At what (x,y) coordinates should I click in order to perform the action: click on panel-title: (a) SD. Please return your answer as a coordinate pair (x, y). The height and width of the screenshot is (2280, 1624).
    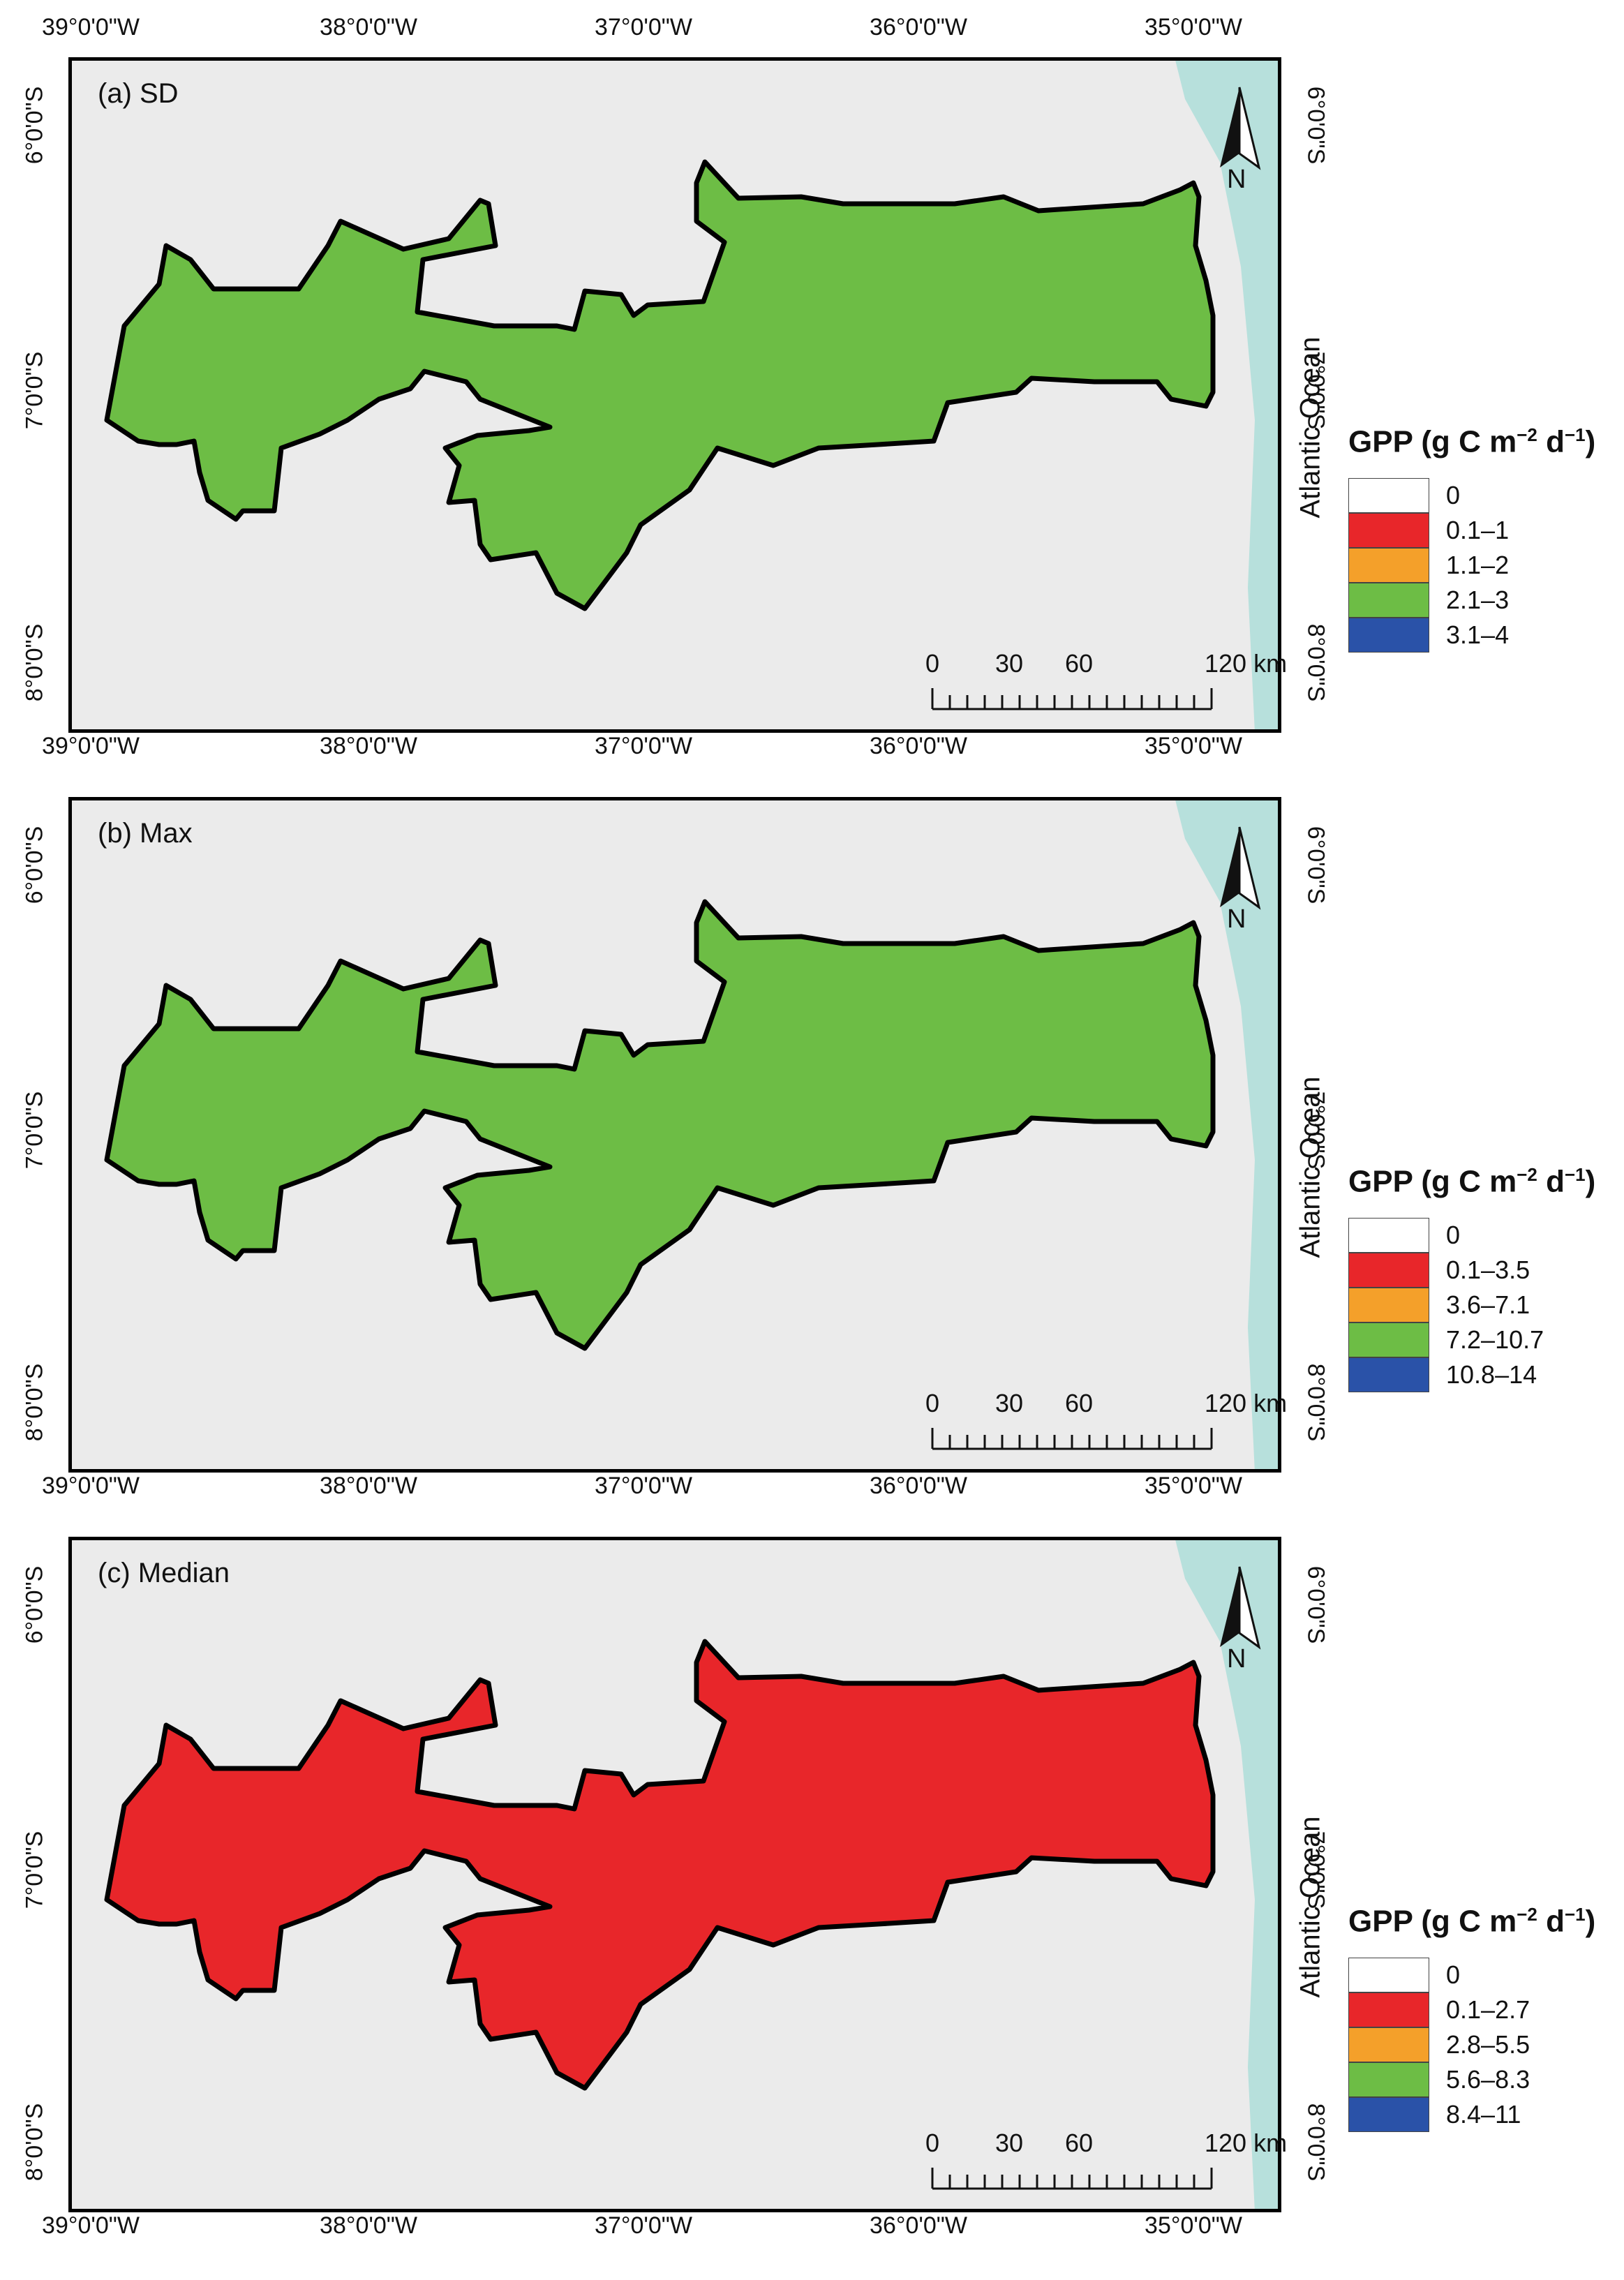
    Looking at the image, I should click on (138, 93).